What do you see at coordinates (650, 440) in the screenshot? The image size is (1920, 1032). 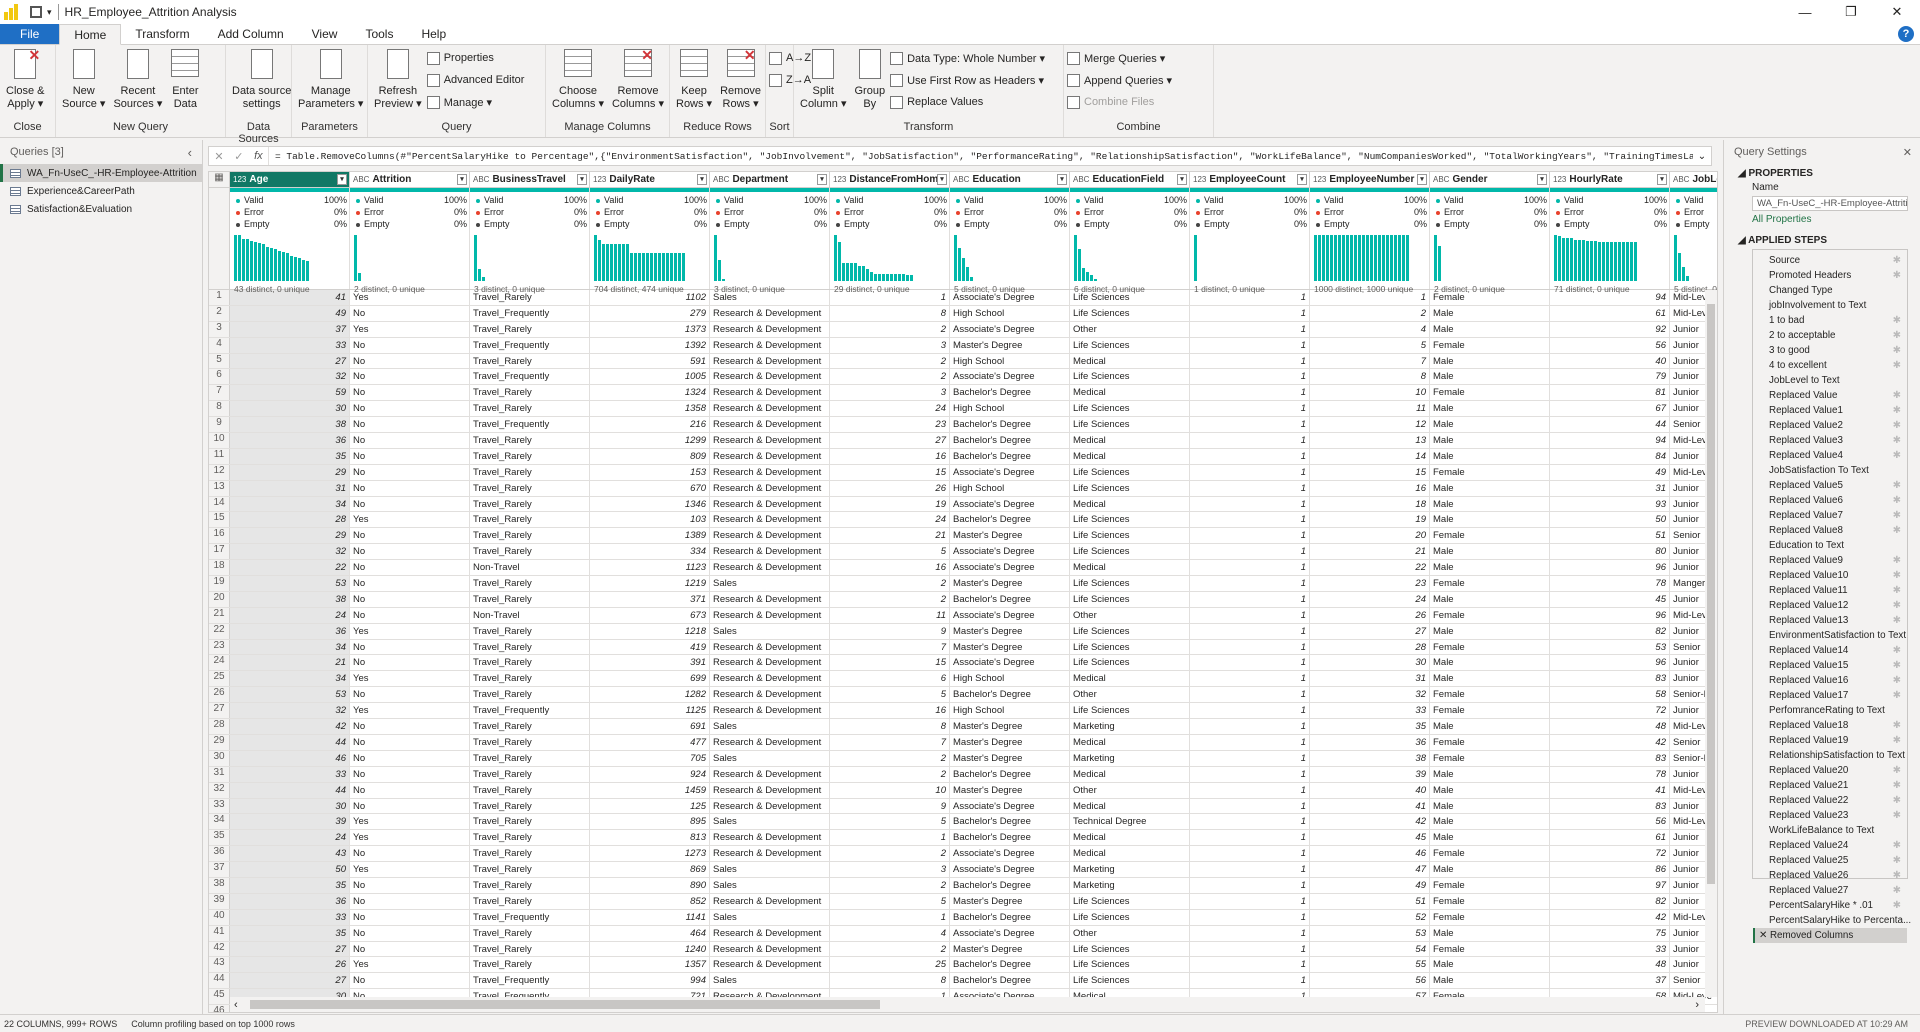 I see `cell-dailyrate: 1299` at bounding box center [650, 440].